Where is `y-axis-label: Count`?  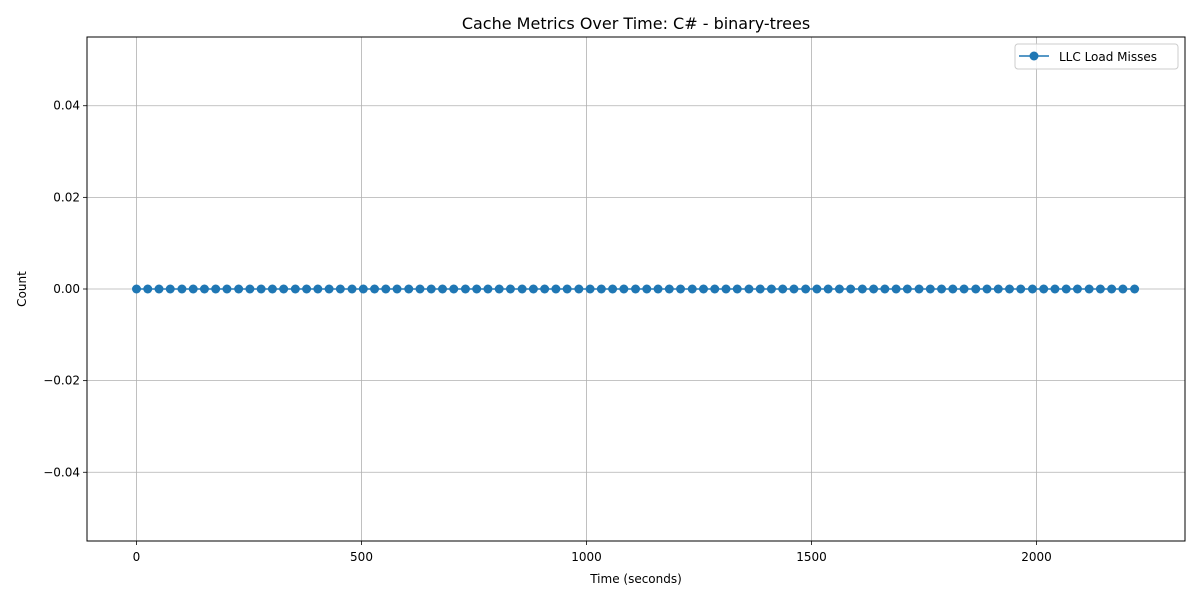 y-axis-label: Count is located at coordinates (22, 289).